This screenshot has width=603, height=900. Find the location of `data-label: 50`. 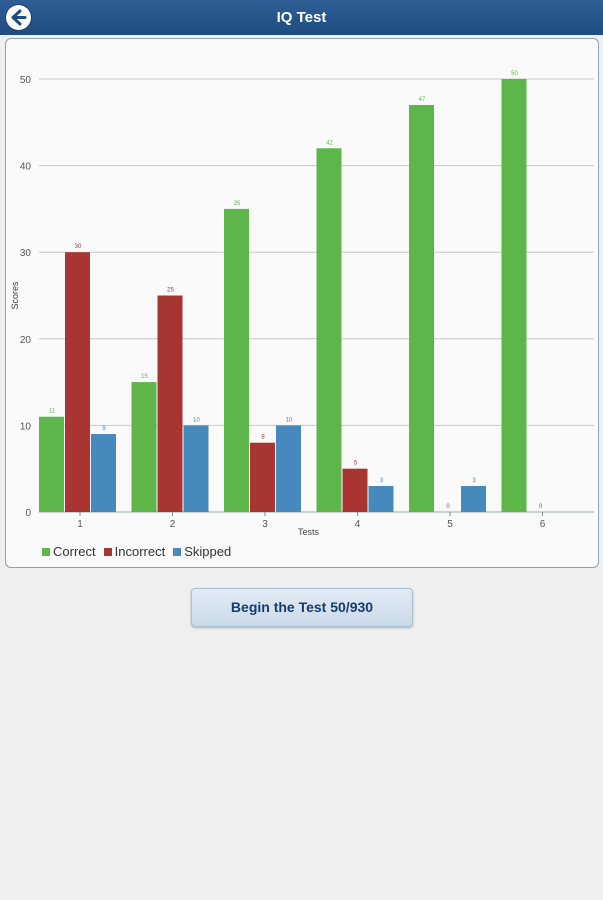

data-label: 50 is located at coordinates (514, 74).